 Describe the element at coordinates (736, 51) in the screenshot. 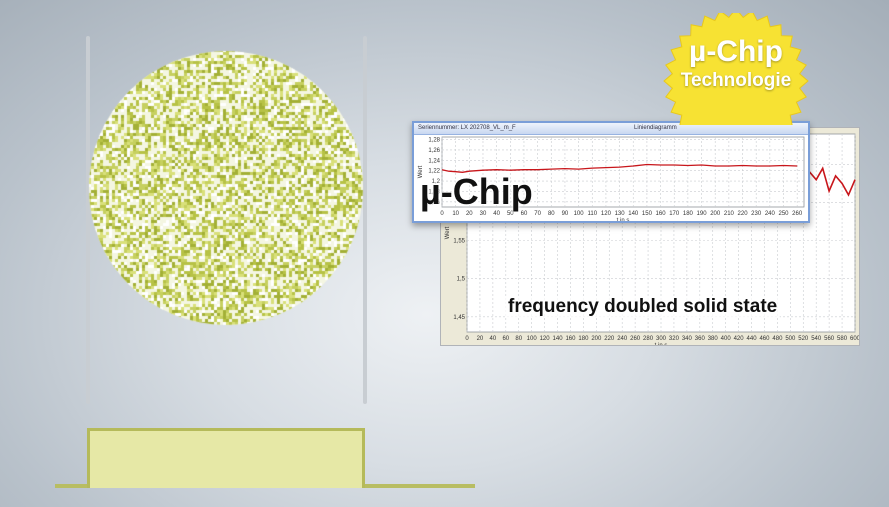

I see `badge-title: µ-Chip` at that location.